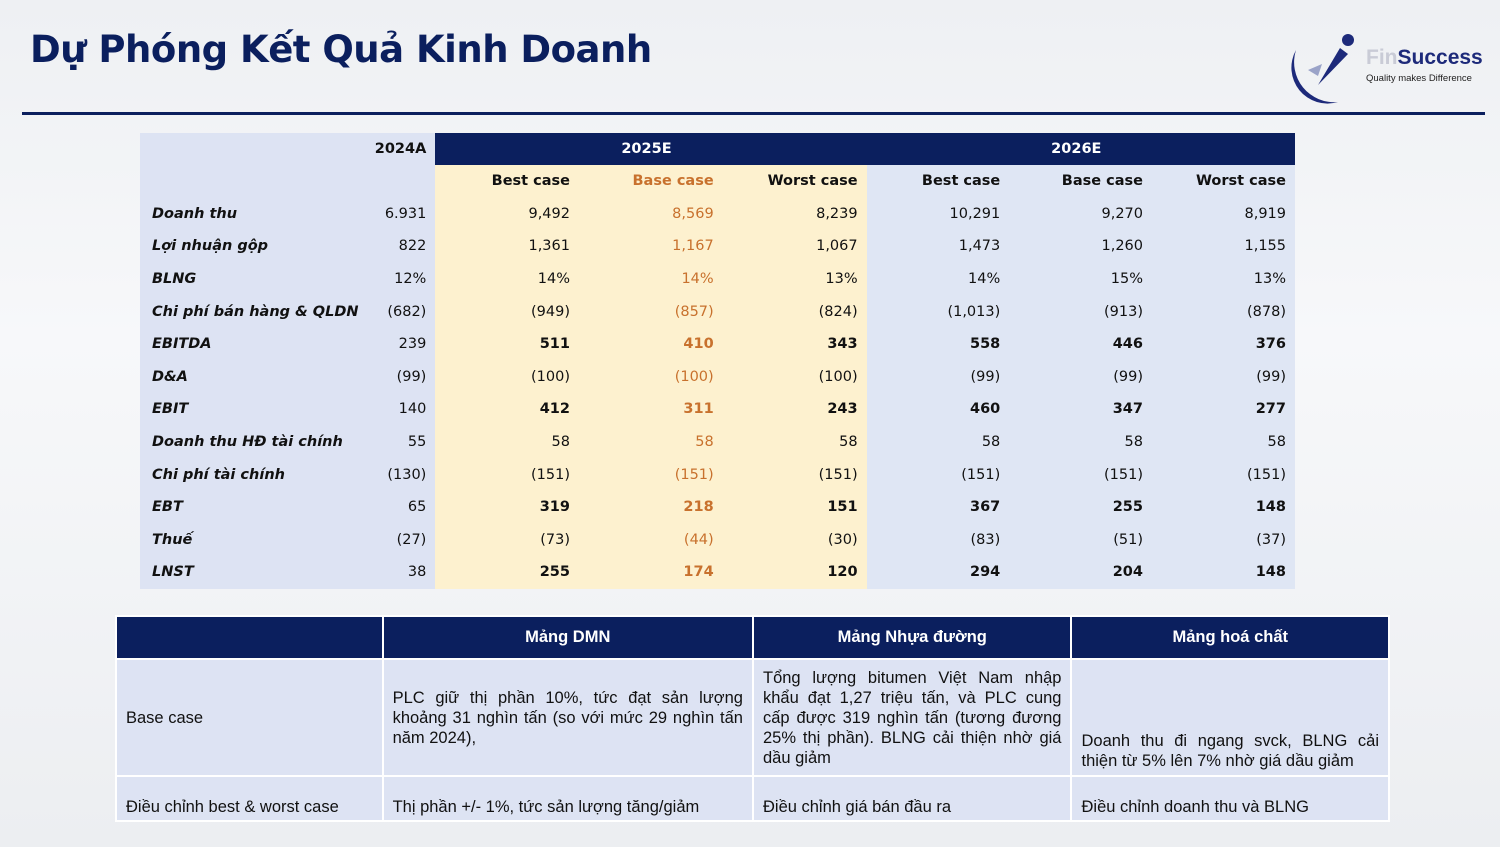 The image size is (1500, 847). Describe the element at coordinates (401, 507) in the screenshot. I see `value-cell: 65` at that location.